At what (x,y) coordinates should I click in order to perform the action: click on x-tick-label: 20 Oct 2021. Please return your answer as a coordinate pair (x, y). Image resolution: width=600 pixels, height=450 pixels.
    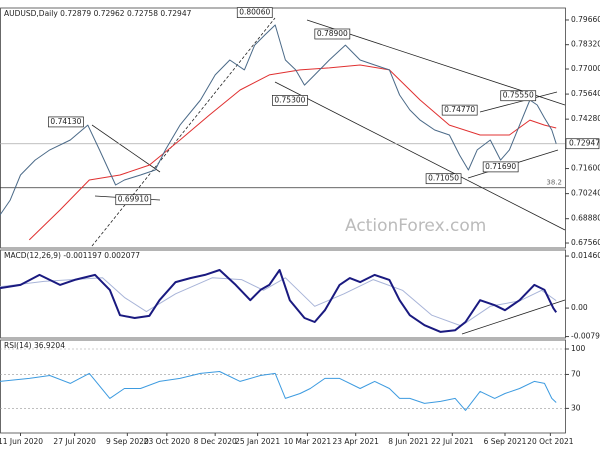
    Looking at the image, I should click on (550, 441).